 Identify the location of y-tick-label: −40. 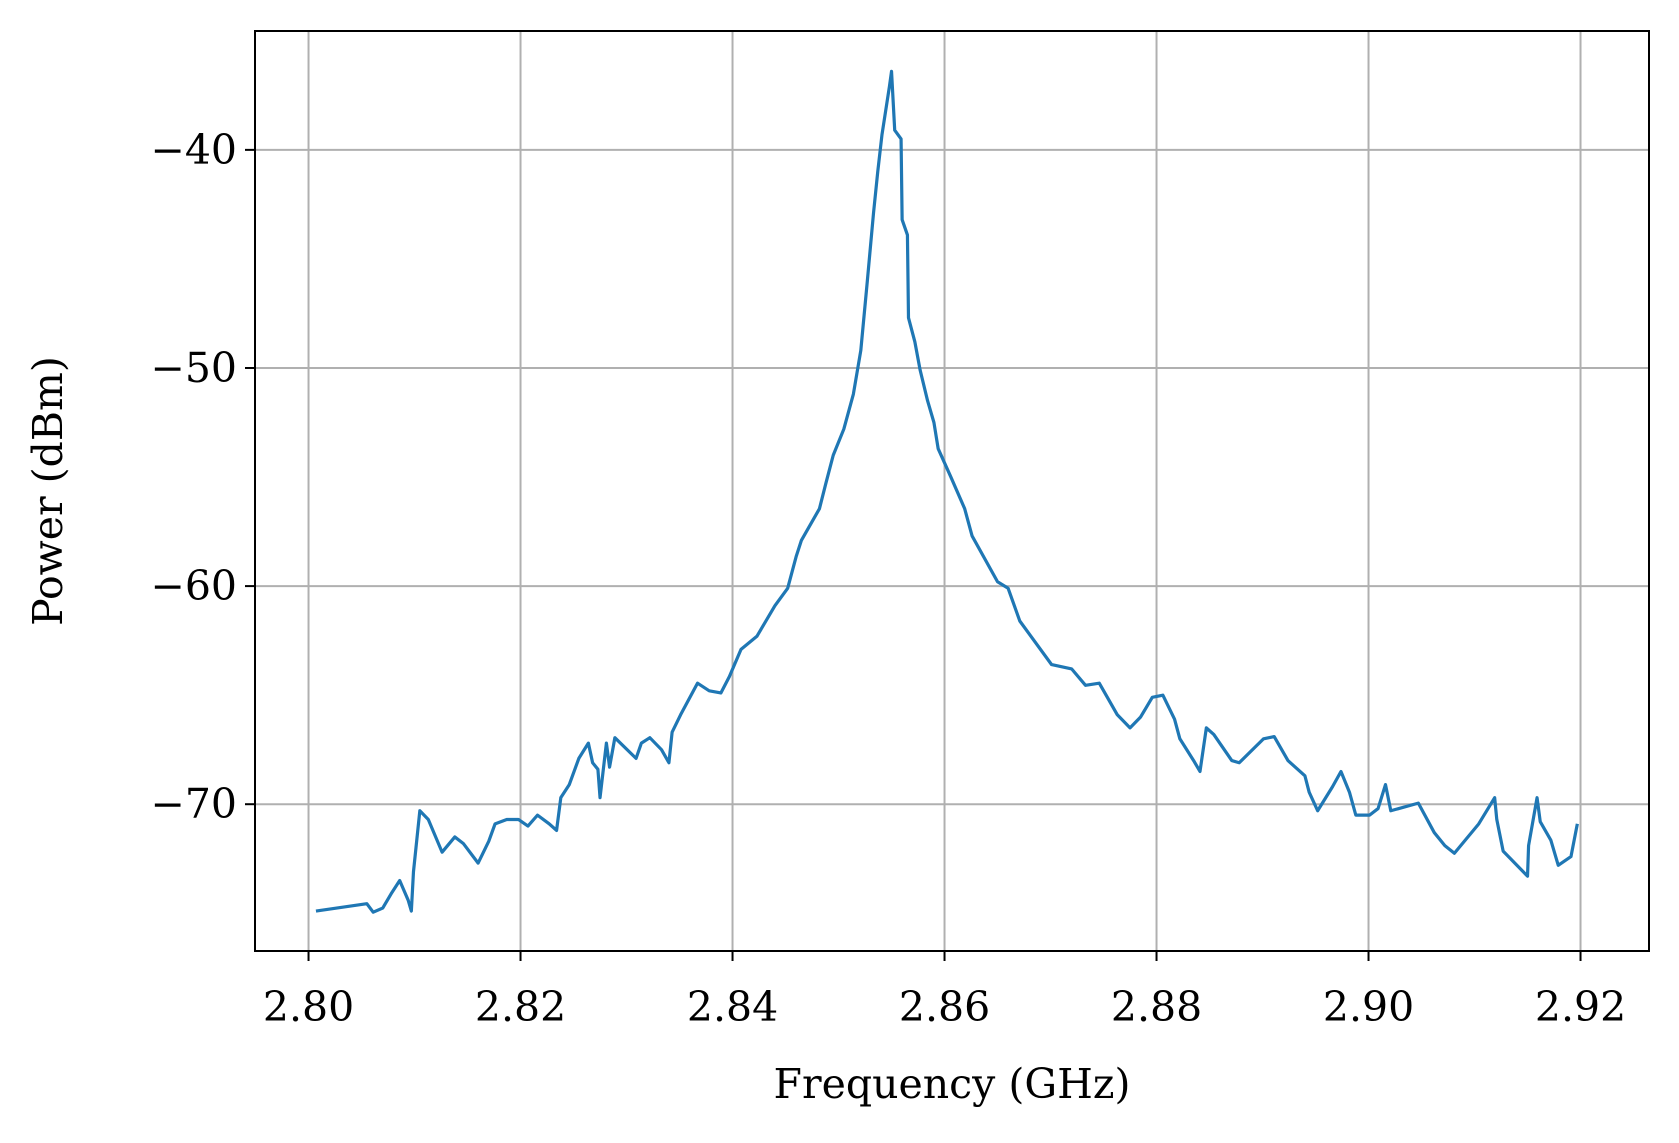
(193, 150).